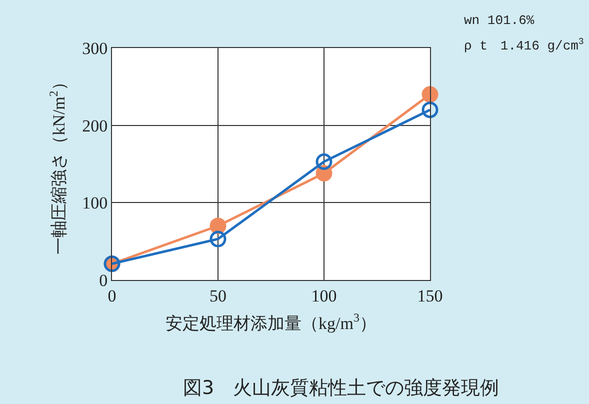 The width and height of the screenshot is (589, 404). What do you see at coordinates (218, 296) in the screenshot?
I see `x-tick-label: 50` at bounding box center [218, 296].